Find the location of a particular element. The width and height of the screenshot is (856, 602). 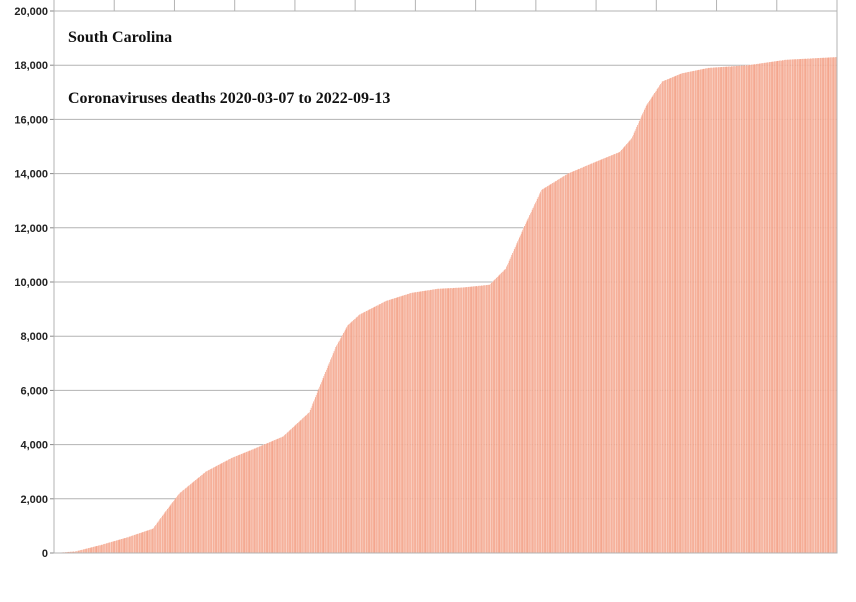

y-tick-label: 2,000 is located at coordinates (34, 500).